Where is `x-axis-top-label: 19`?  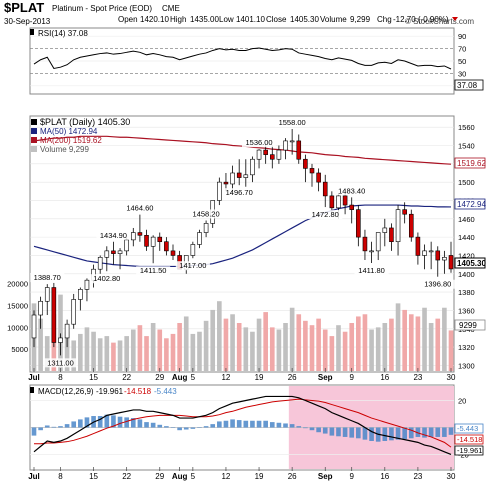 x-axis-top-label: 19 is located at coordinates (259, 377).